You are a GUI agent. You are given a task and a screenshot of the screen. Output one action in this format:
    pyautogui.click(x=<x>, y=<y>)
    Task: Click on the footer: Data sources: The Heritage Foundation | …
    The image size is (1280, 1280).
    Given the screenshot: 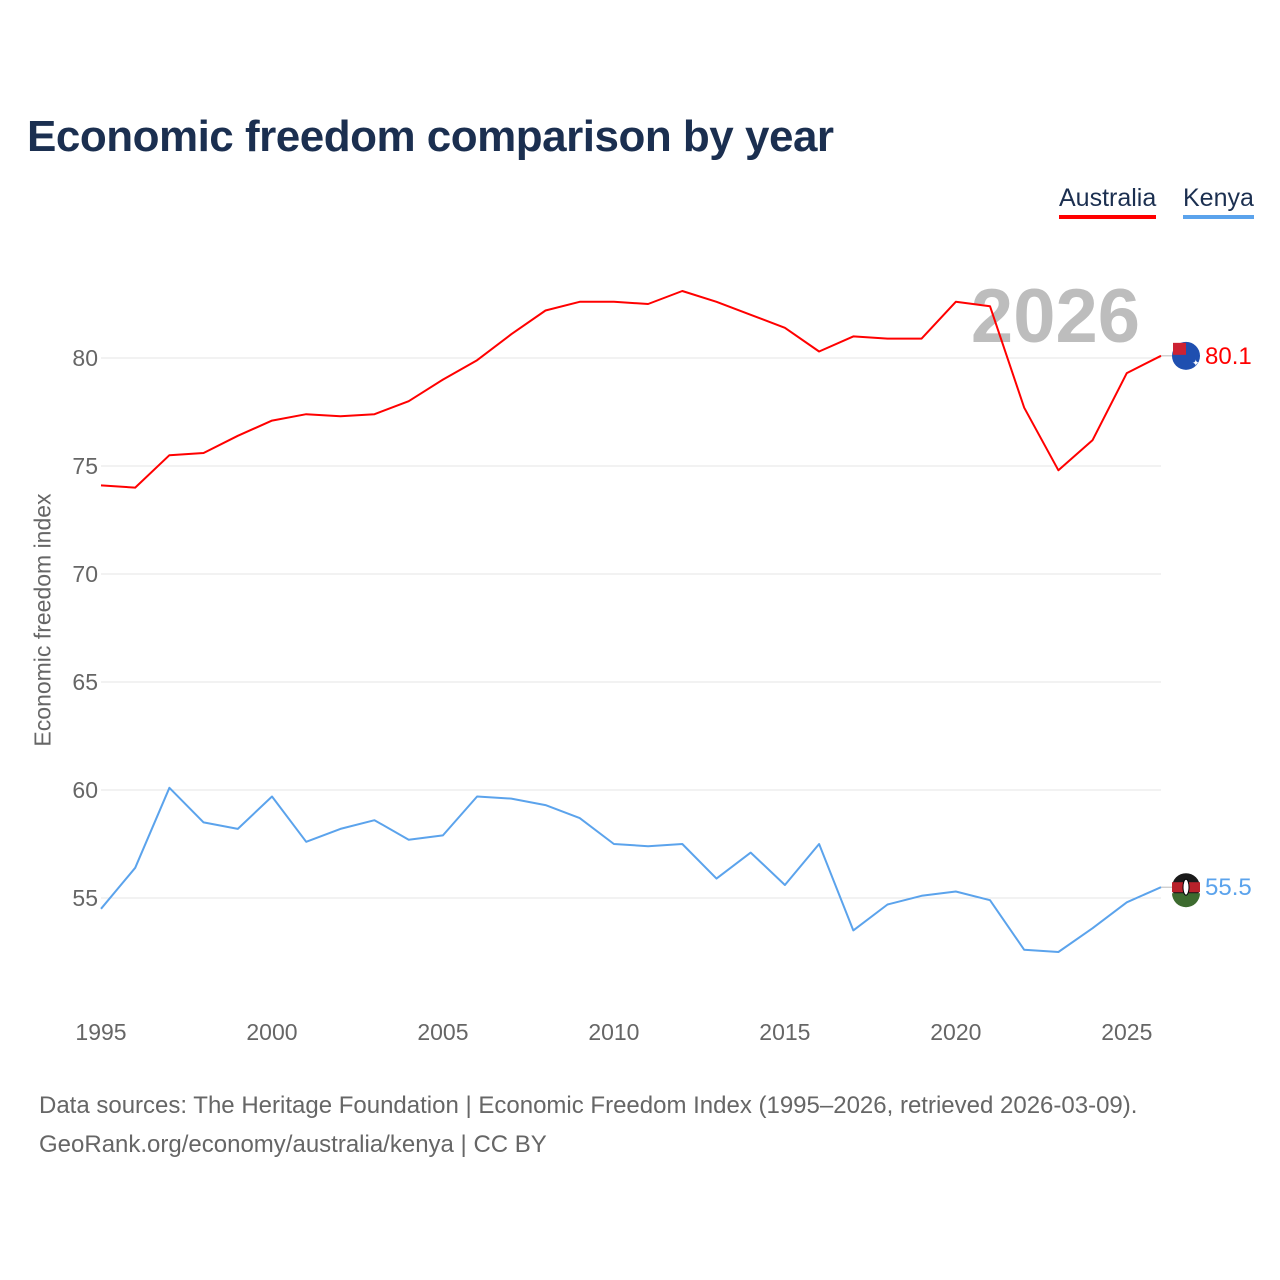 What is the action you would take?
    pyautogui.click(x=588, y=1125)
    